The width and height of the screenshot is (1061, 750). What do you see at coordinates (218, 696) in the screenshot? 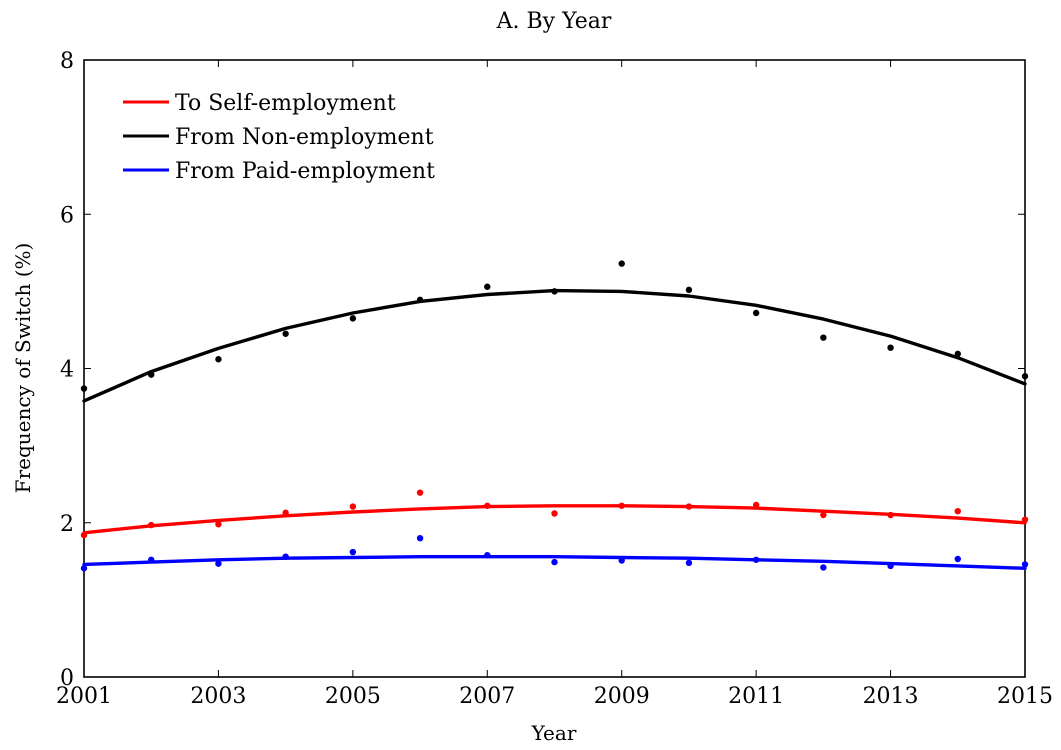
I see `x-tick-label: 2003` at bounding box center [218, 696].